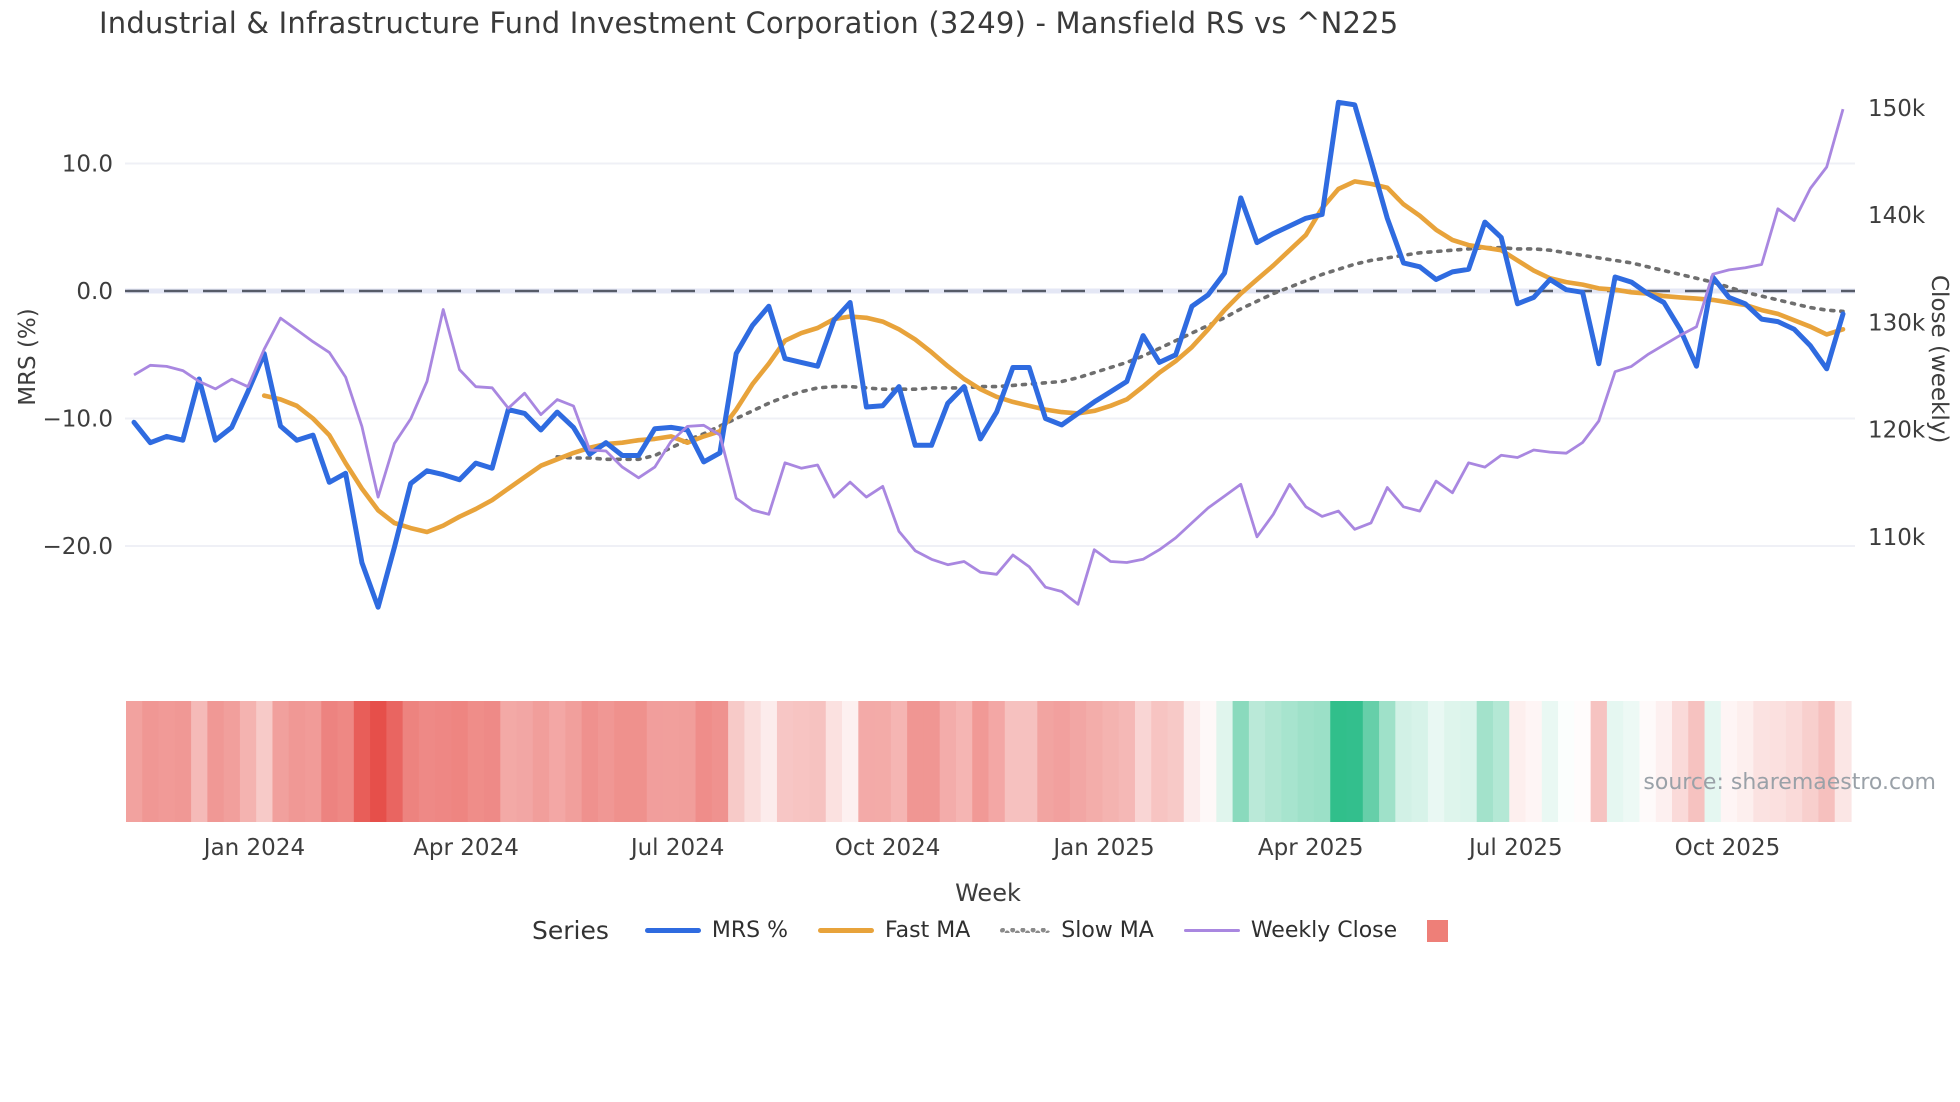  I want to click on left-axis-tick-label: 0.0, so click(94, 292).